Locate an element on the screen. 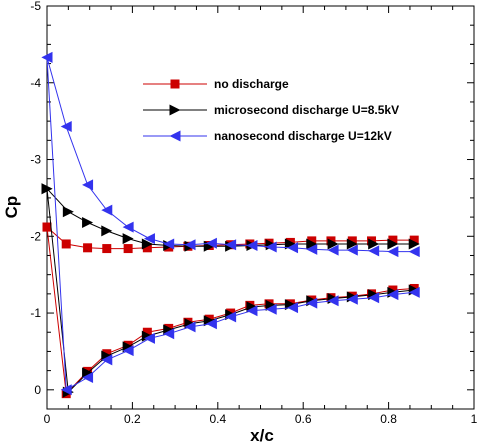 This screenshot has width=478, height=444. legend-entry-0: no discharge is located at coordinates (216, 84).